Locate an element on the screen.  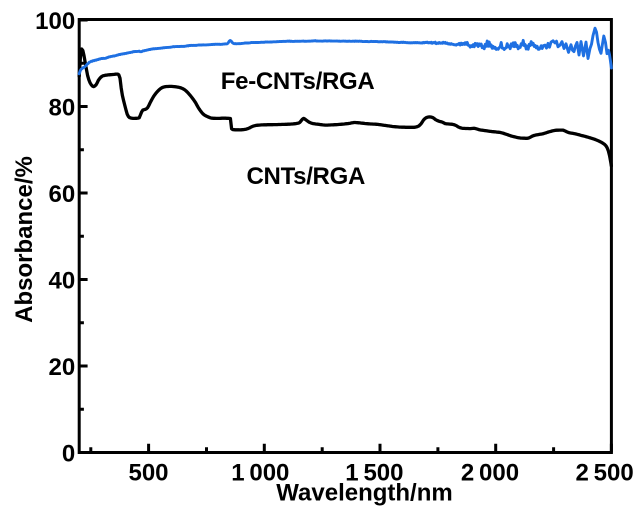
svg-text: 100 is located at coordinates (55, 21).